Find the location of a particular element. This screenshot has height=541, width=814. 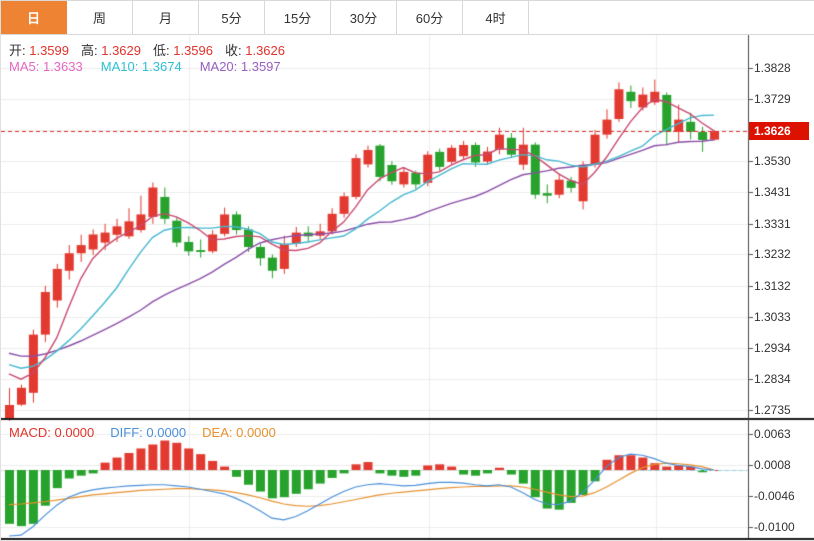

tab-day: 日 is located at coordinates (34, 17).